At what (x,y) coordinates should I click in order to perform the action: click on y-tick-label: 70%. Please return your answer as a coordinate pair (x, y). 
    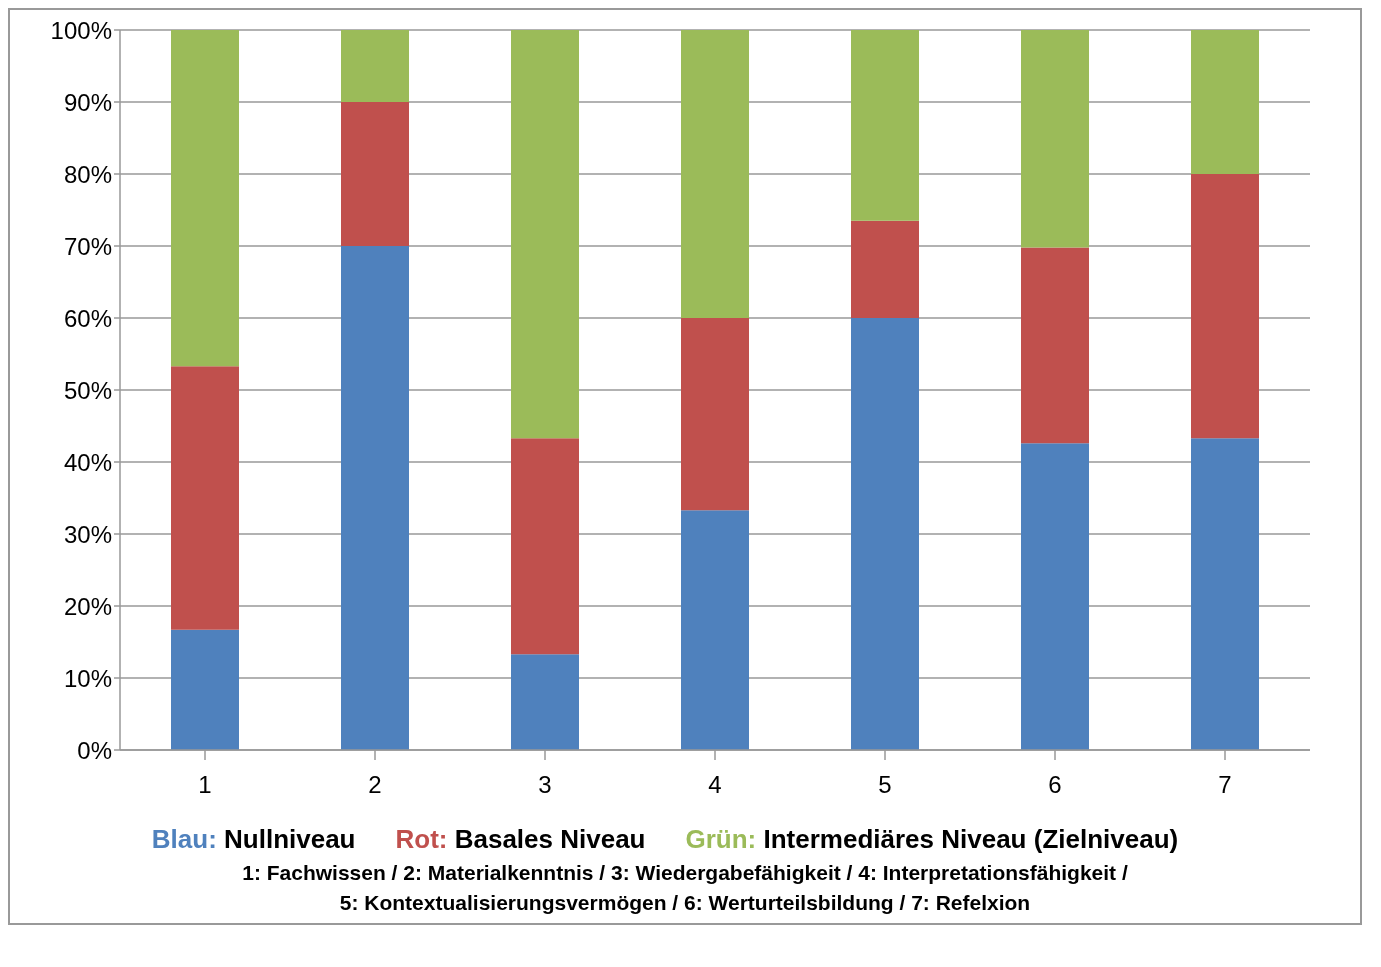
    Looking at the image, I should click on (87, 246).